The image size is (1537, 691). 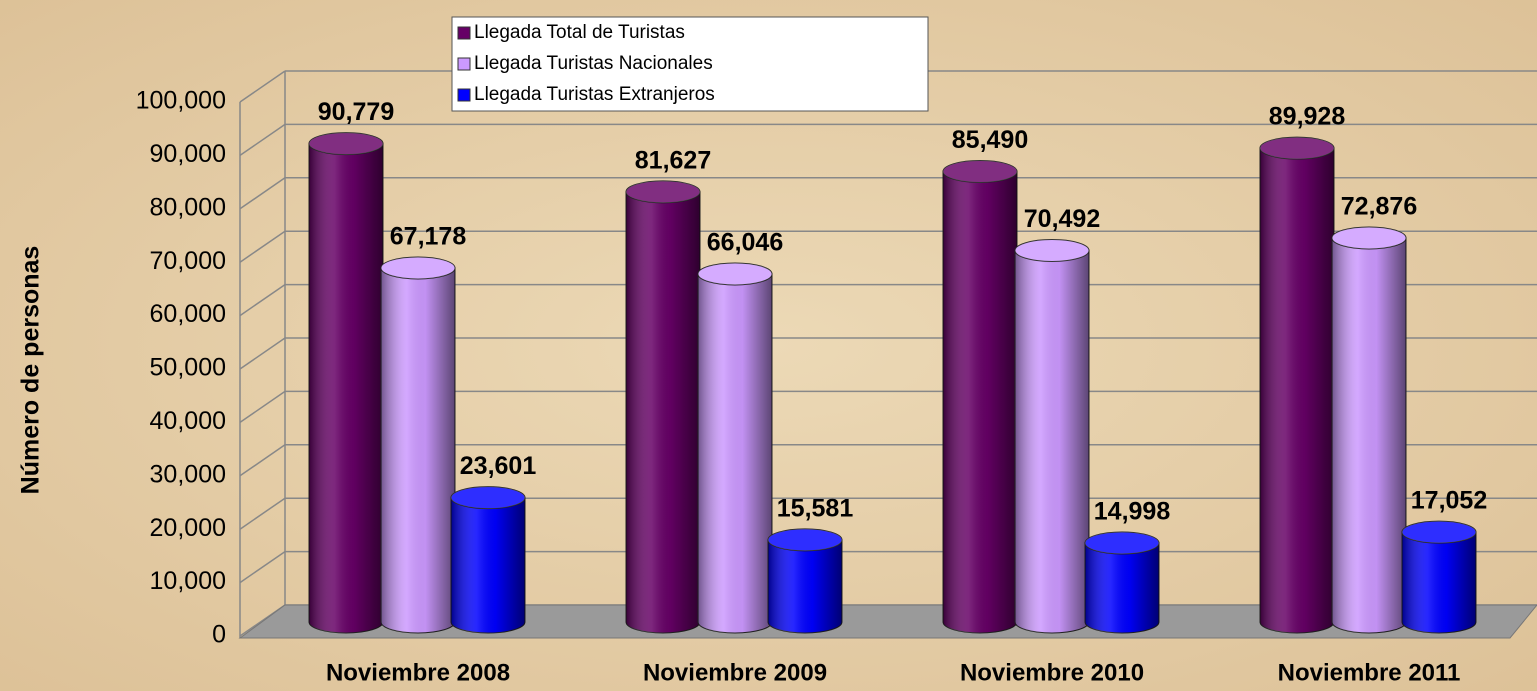 I want to click on y-tick-label: 100,000, so click(x=181, y=101).